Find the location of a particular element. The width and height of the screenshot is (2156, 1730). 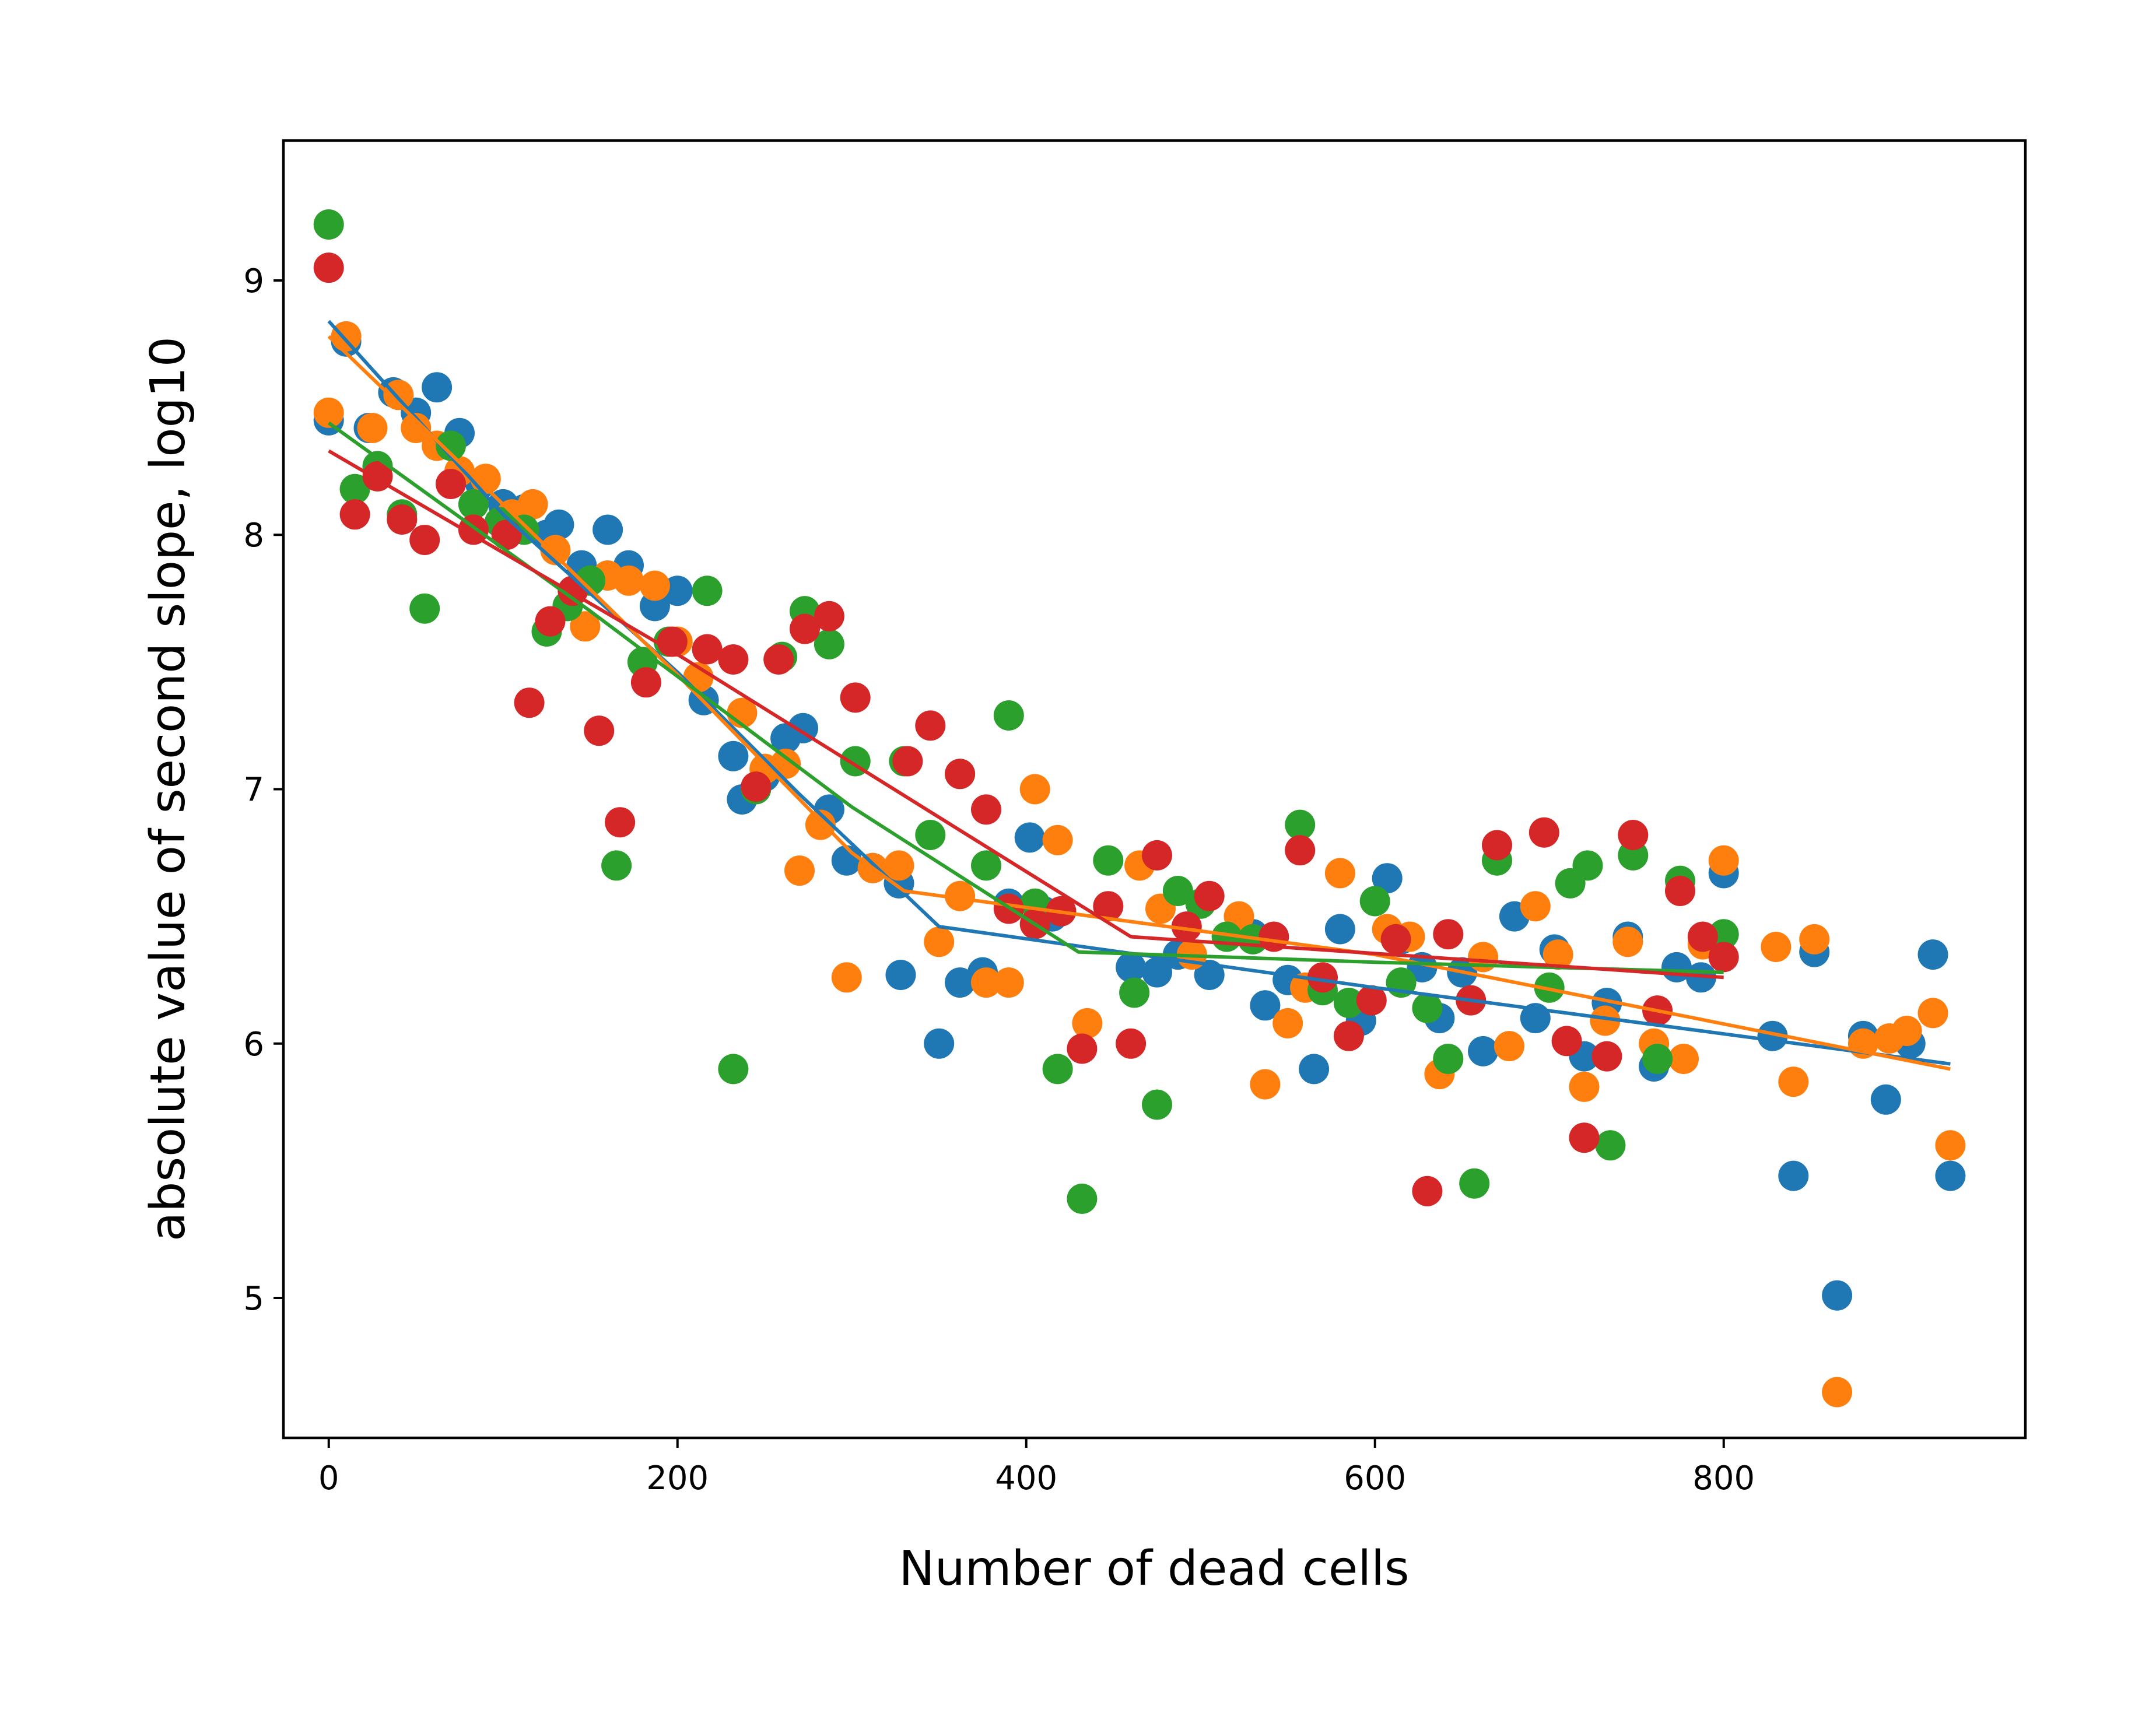

x-tick-label: 0 is located at coordinates (329, 1478).